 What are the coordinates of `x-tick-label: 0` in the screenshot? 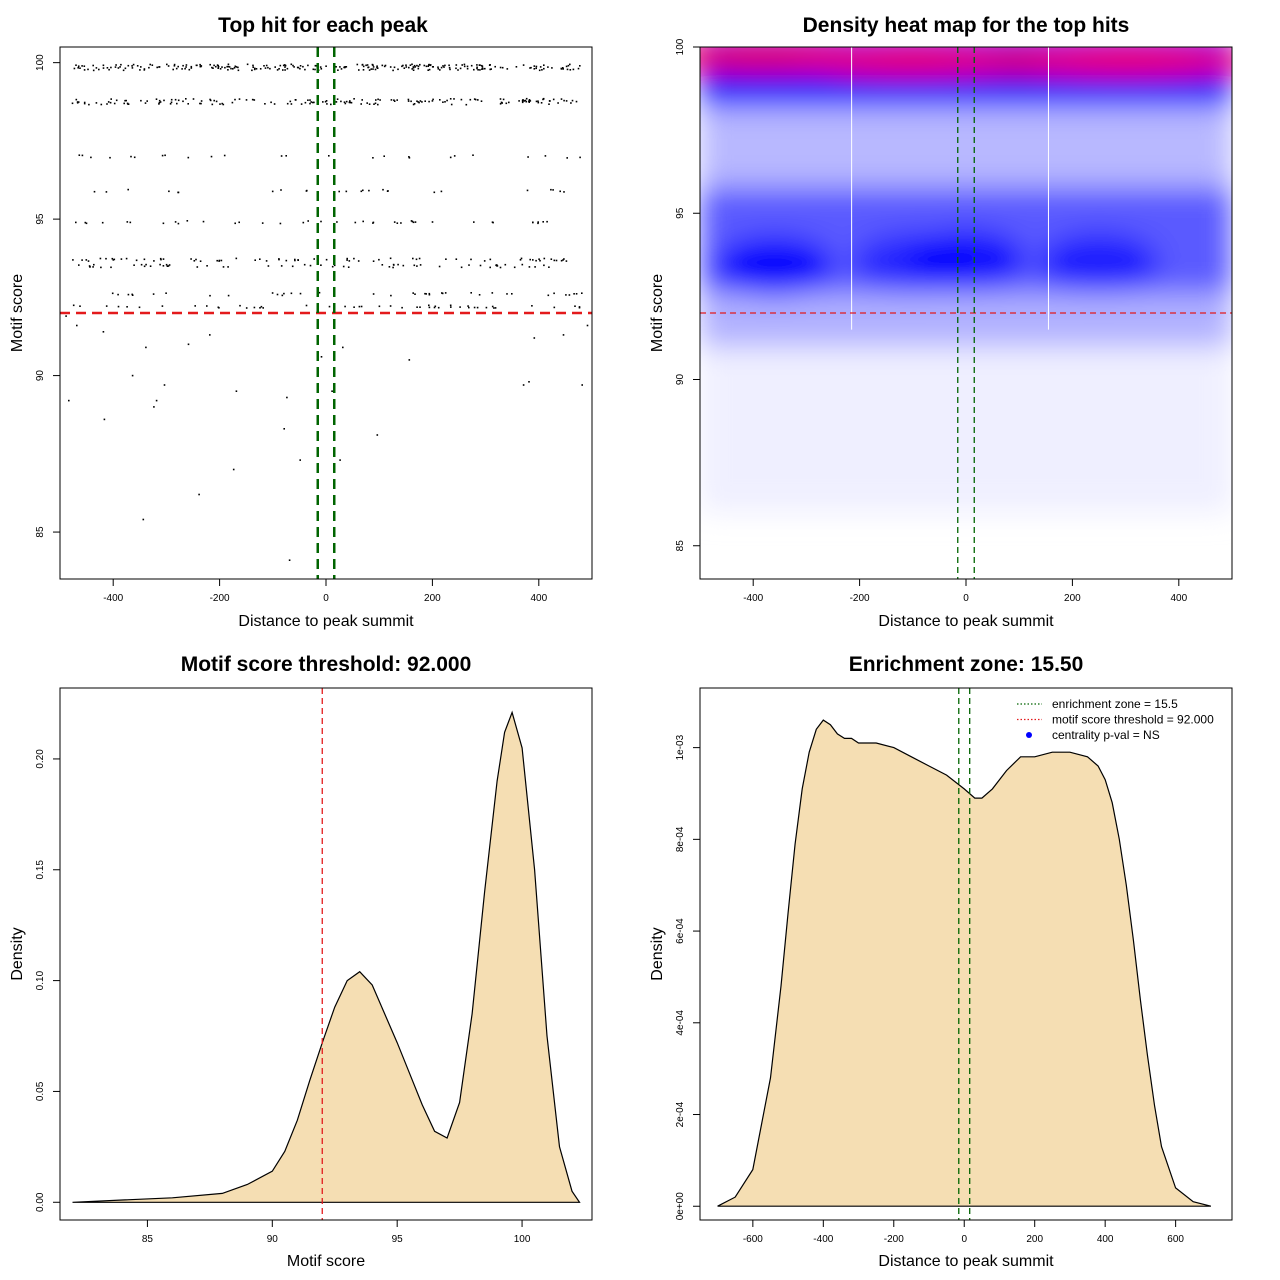 It's located at (326, 598).